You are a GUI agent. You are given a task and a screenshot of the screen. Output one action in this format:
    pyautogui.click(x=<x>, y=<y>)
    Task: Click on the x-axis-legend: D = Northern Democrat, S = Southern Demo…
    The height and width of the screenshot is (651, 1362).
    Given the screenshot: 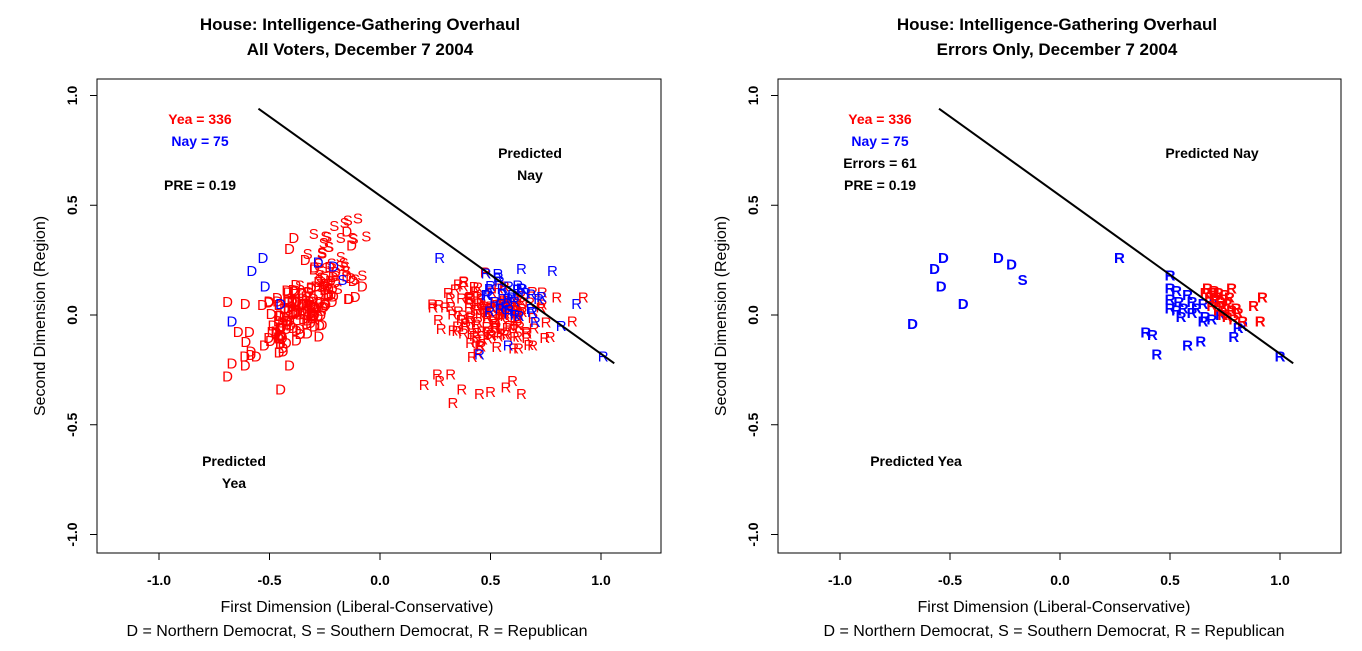 What is the action you would take?
    pyautogui.click(x=356, y=631)
    